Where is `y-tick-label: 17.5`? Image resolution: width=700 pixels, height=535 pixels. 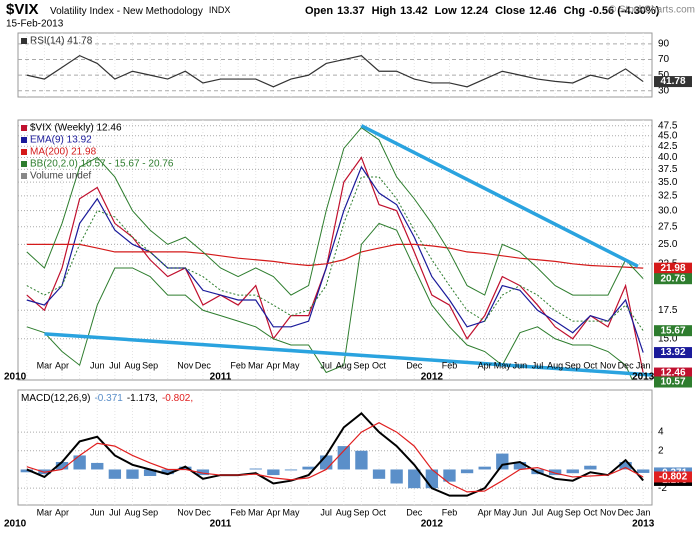 y-tick-label: 17.5 is located at coordinates (668, 310).